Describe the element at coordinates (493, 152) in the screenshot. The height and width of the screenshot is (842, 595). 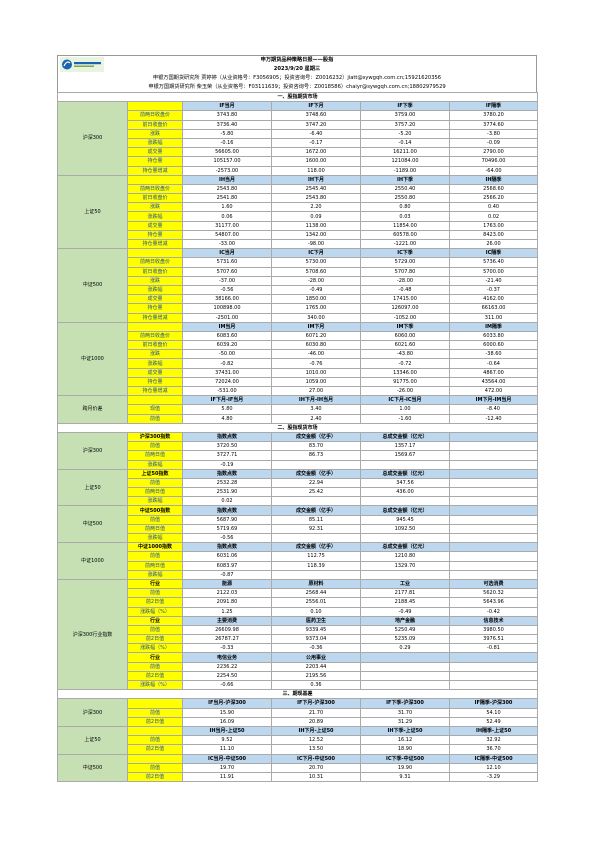
I see `cell: 2790.00` at that location.